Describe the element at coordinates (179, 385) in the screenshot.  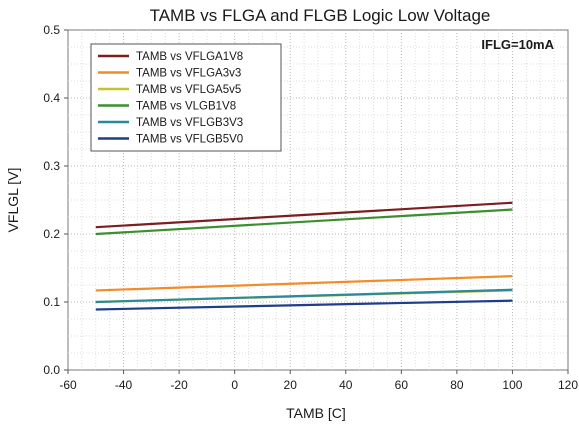
I see `x-tick-label: -20` at that location.